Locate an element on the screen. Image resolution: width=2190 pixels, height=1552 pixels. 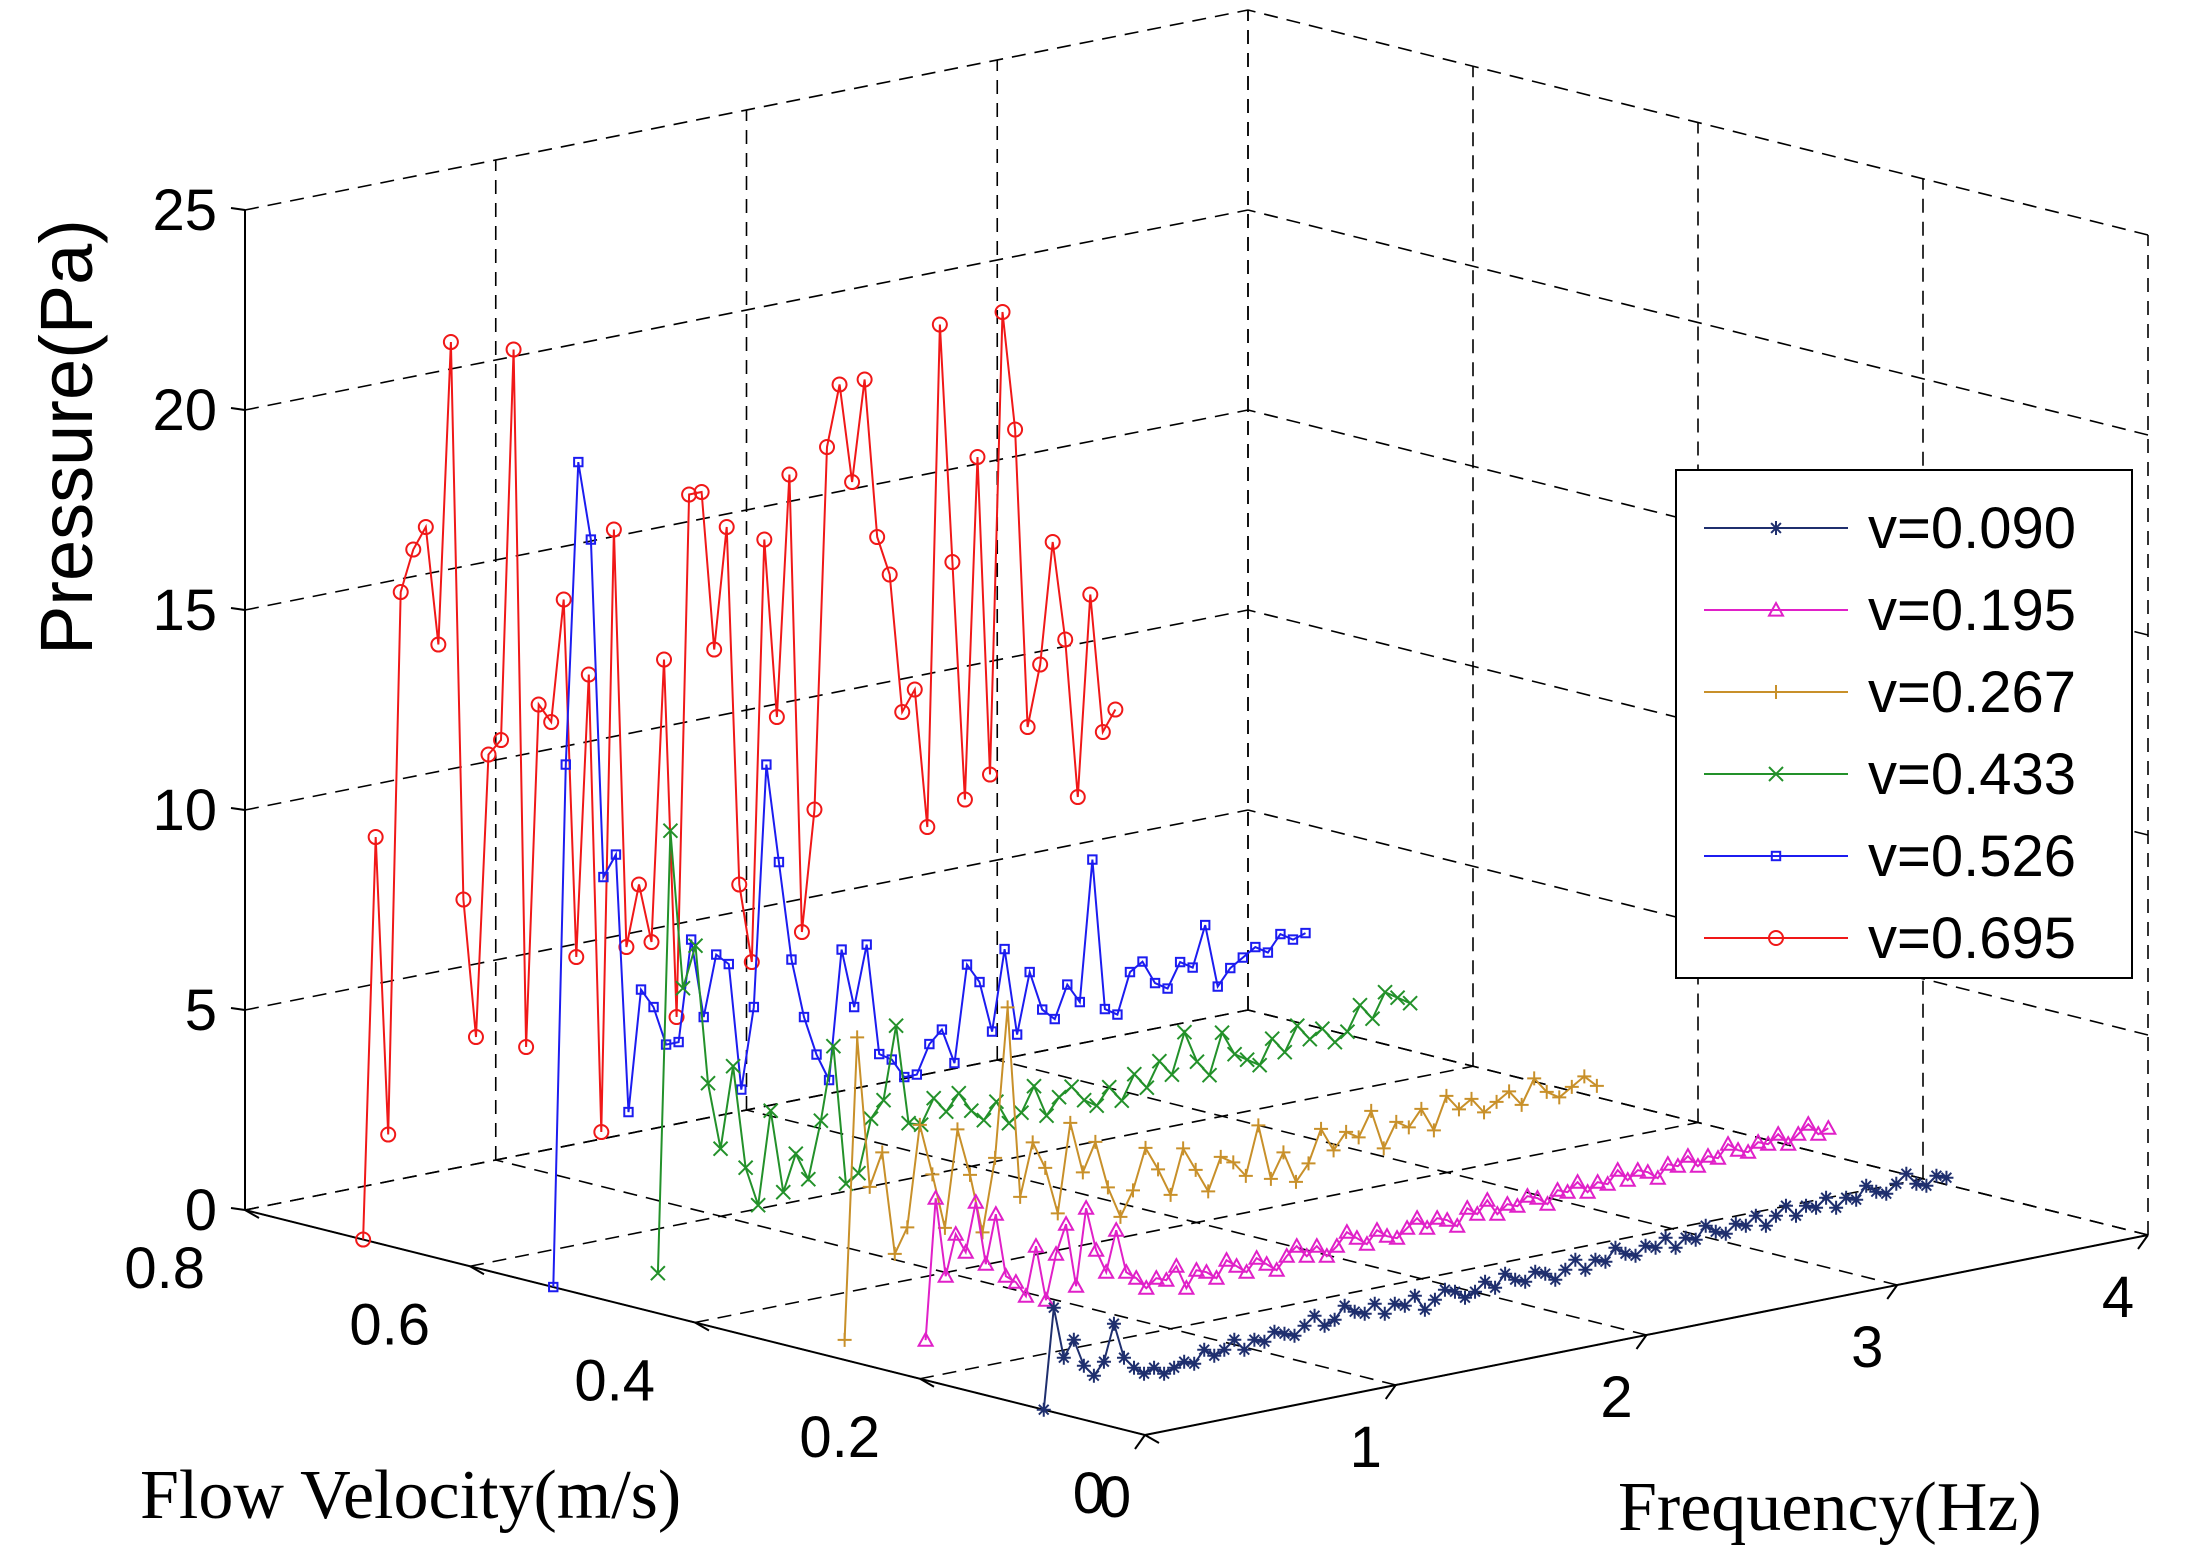
legend-label: v=0.090 is located at coordinates (1972, 528).